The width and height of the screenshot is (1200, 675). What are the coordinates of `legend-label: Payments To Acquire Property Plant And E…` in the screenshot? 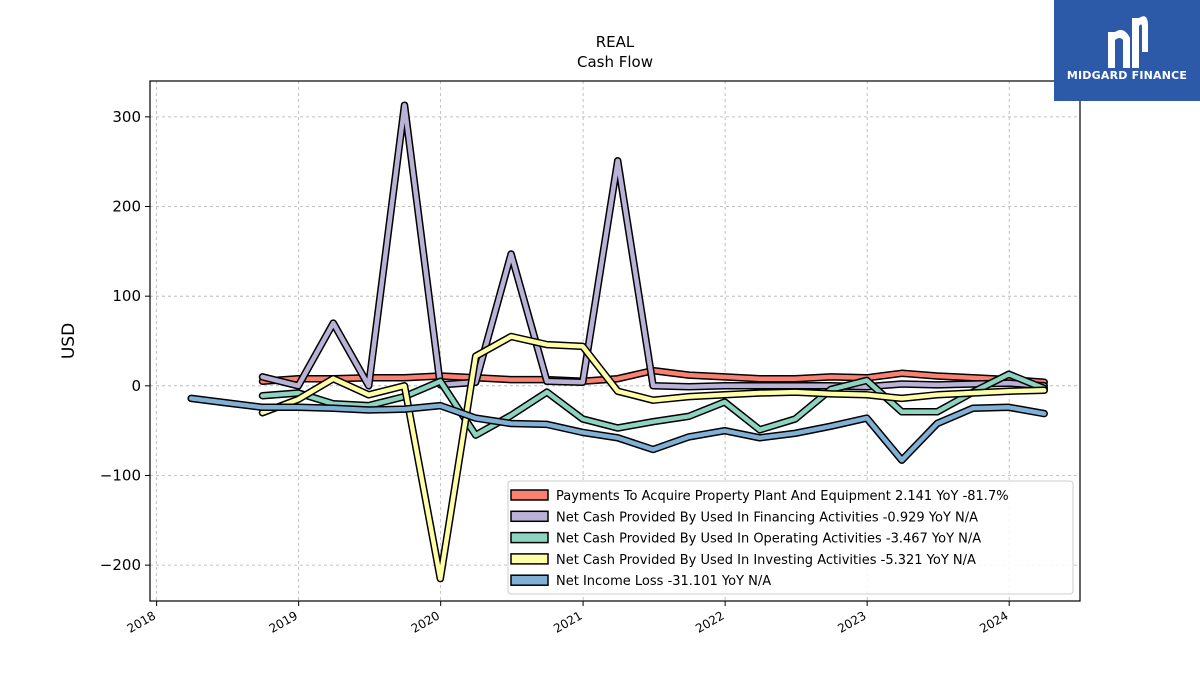 It's located at (782, 496).